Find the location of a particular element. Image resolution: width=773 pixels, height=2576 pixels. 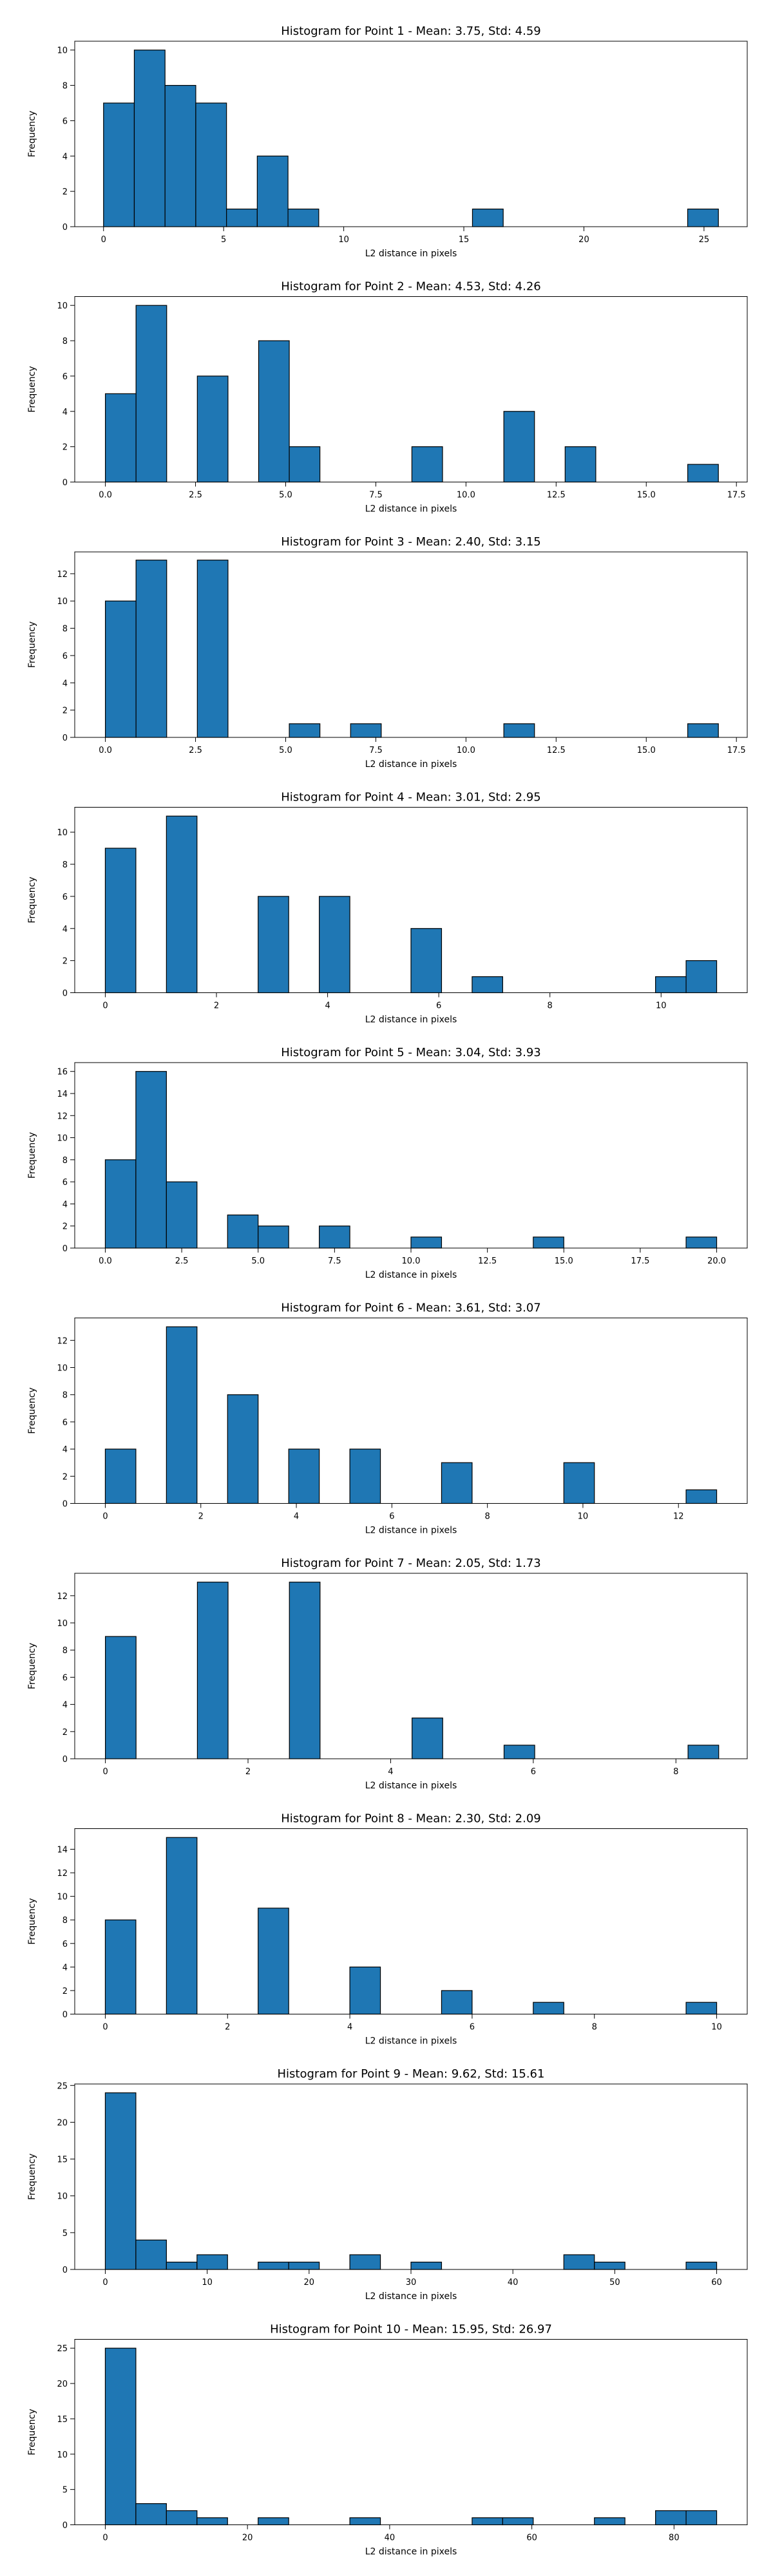

x-tick-label: 80 is located at coordinates (674, 2538).